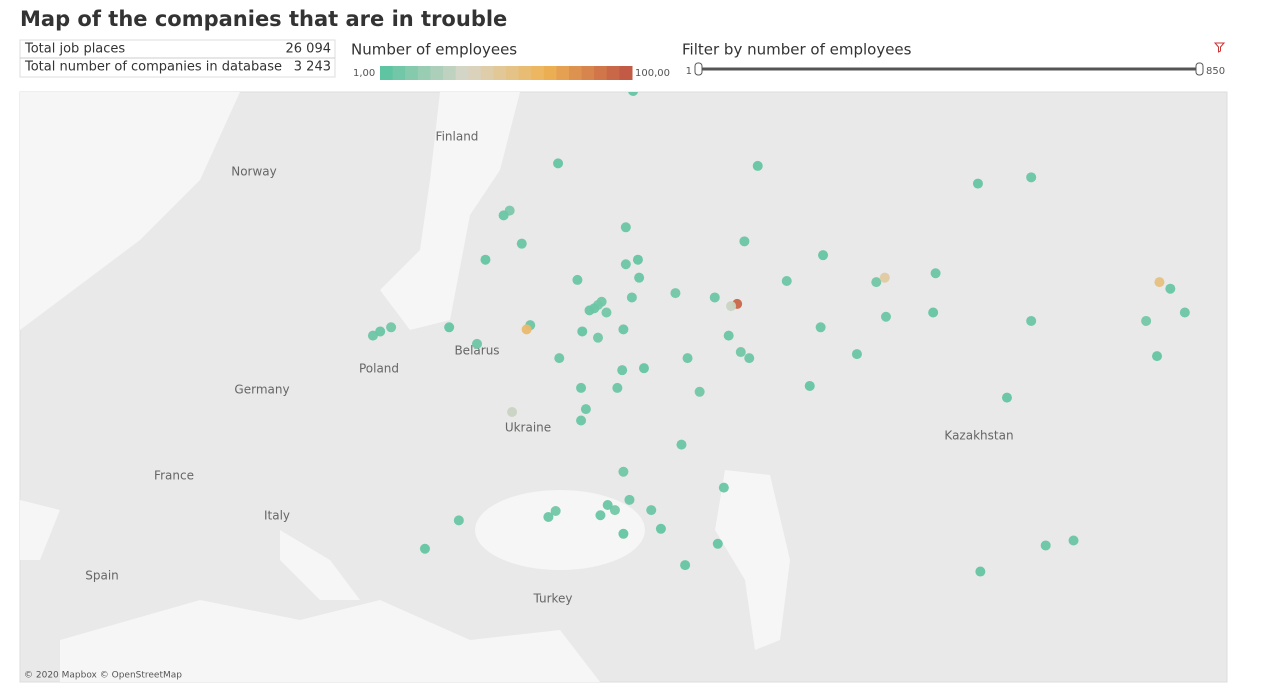 The image size is (1280, 688). I want to click on country-label: France, so click(174, 476).